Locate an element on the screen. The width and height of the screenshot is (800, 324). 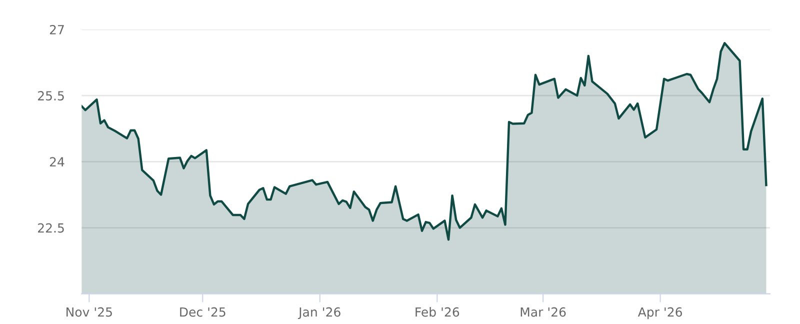
x-tick-label: Mar '26 is located at coordinates (543, 312).